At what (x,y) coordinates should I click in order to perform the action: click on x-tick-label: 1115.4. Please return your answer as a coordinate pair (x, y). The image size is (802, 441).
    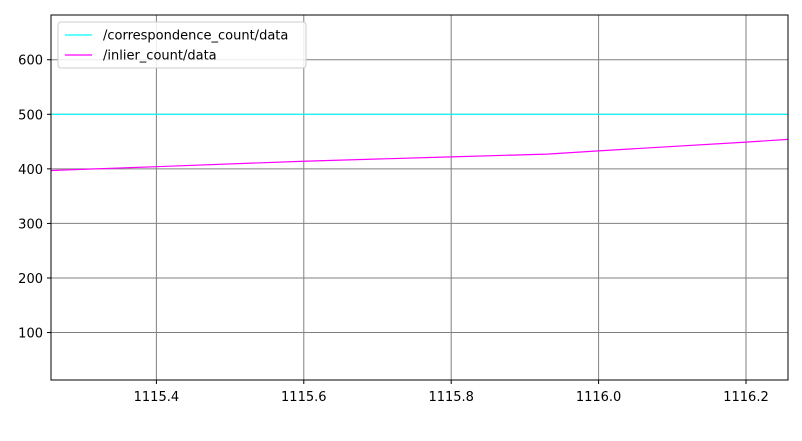
    Looking at the image, I should click on (157, 397).